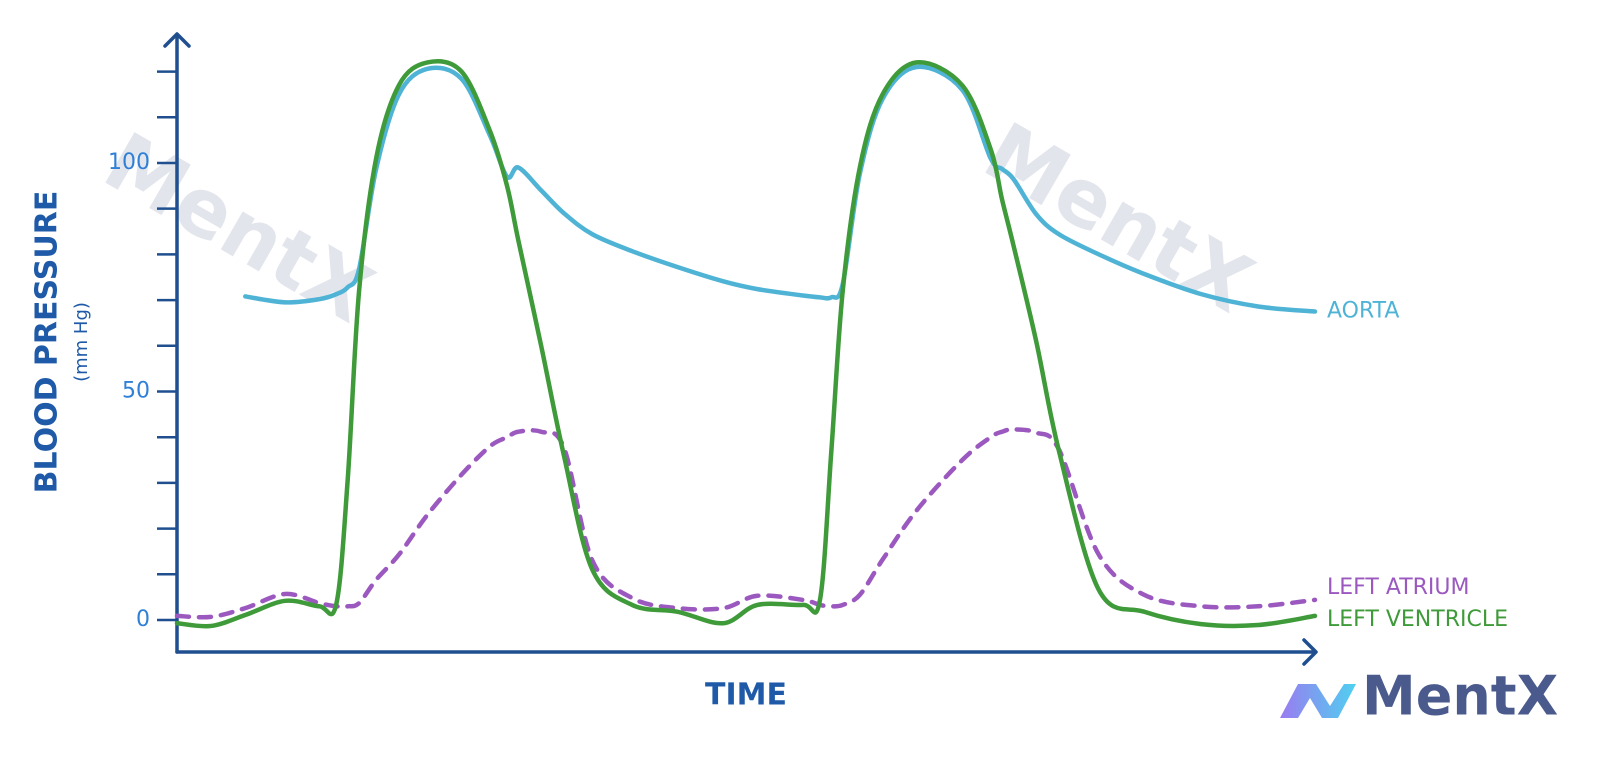 This screenshot has height=757, width=1600. Describe the element at coordinates (1460, 696) in the screenshot. I see `logo-text: MentX` at that location.